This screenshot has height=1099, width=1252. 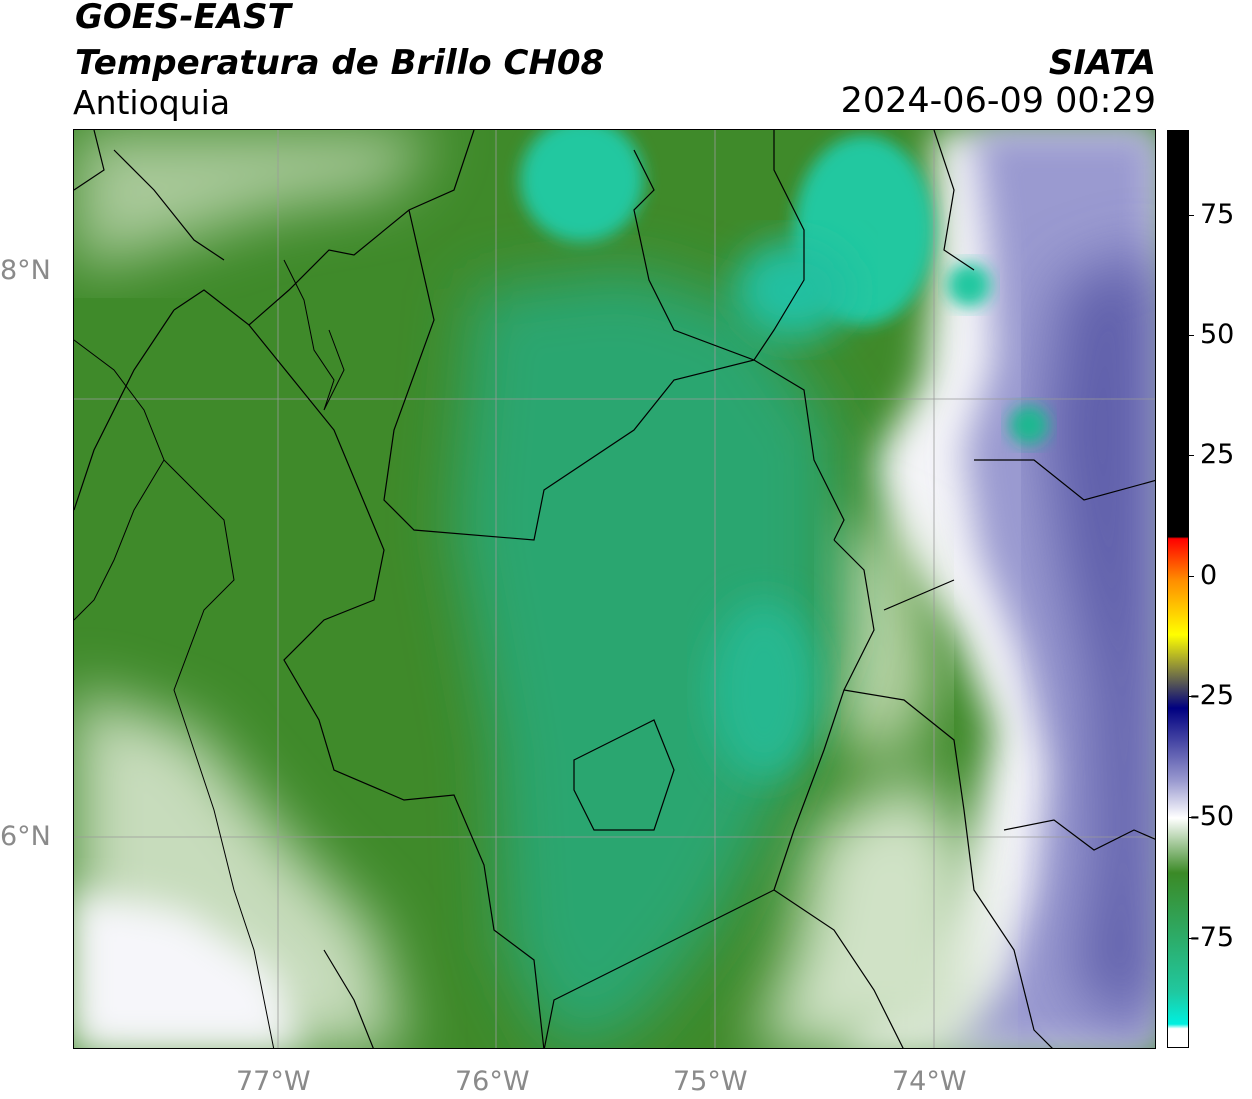 What do you see at coordinates (25, 270) in the screenshot?
I see `lat-label-8n: 8°N` at bounding box center [25, 270].